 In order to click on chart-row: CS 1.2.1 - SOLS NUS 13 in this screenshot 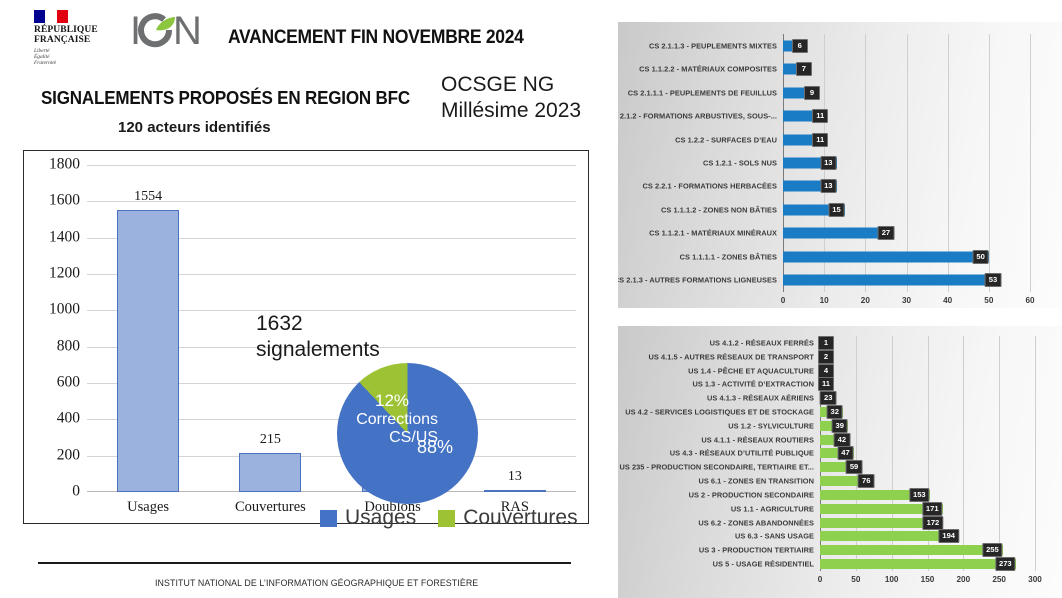, I will do `click(866, 162)`.